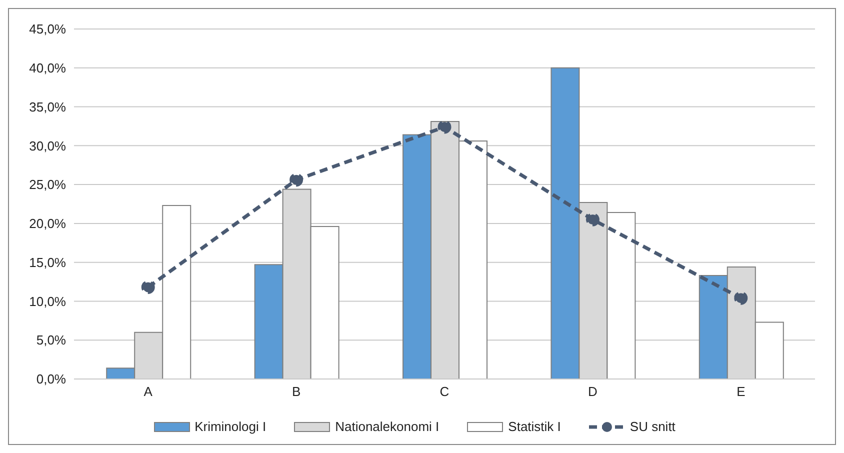  Describe the element at coordinates (653, 426) in the screenshot. I see `legend-label: SU snitt` at that location.